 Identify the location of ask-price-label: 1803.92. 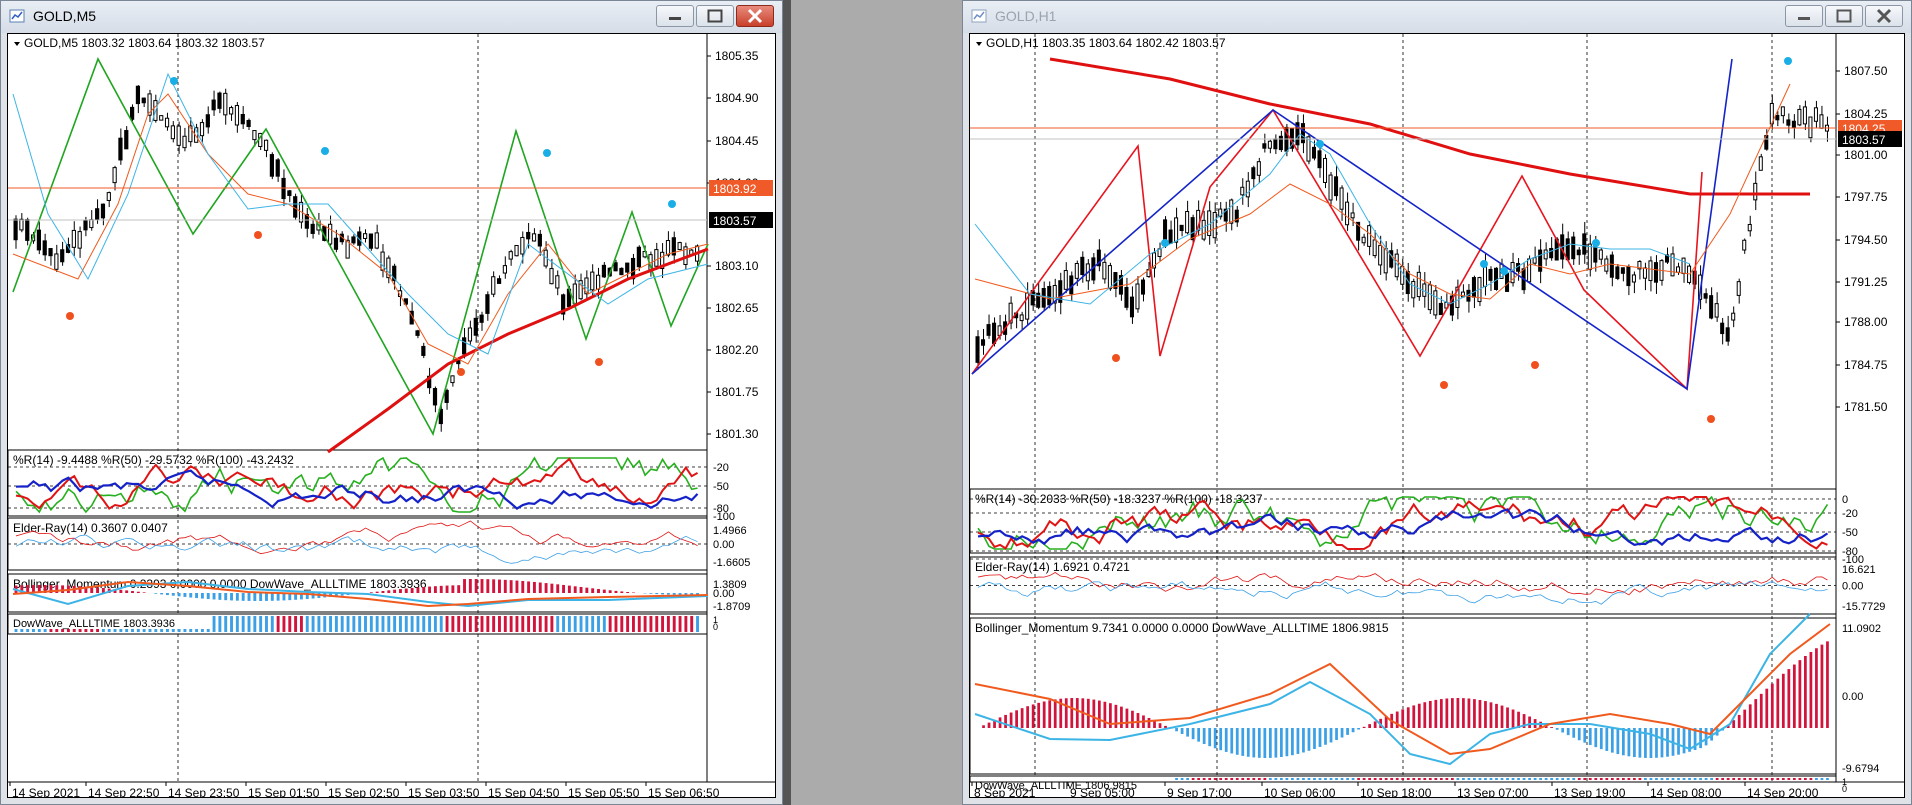
(735, 189).